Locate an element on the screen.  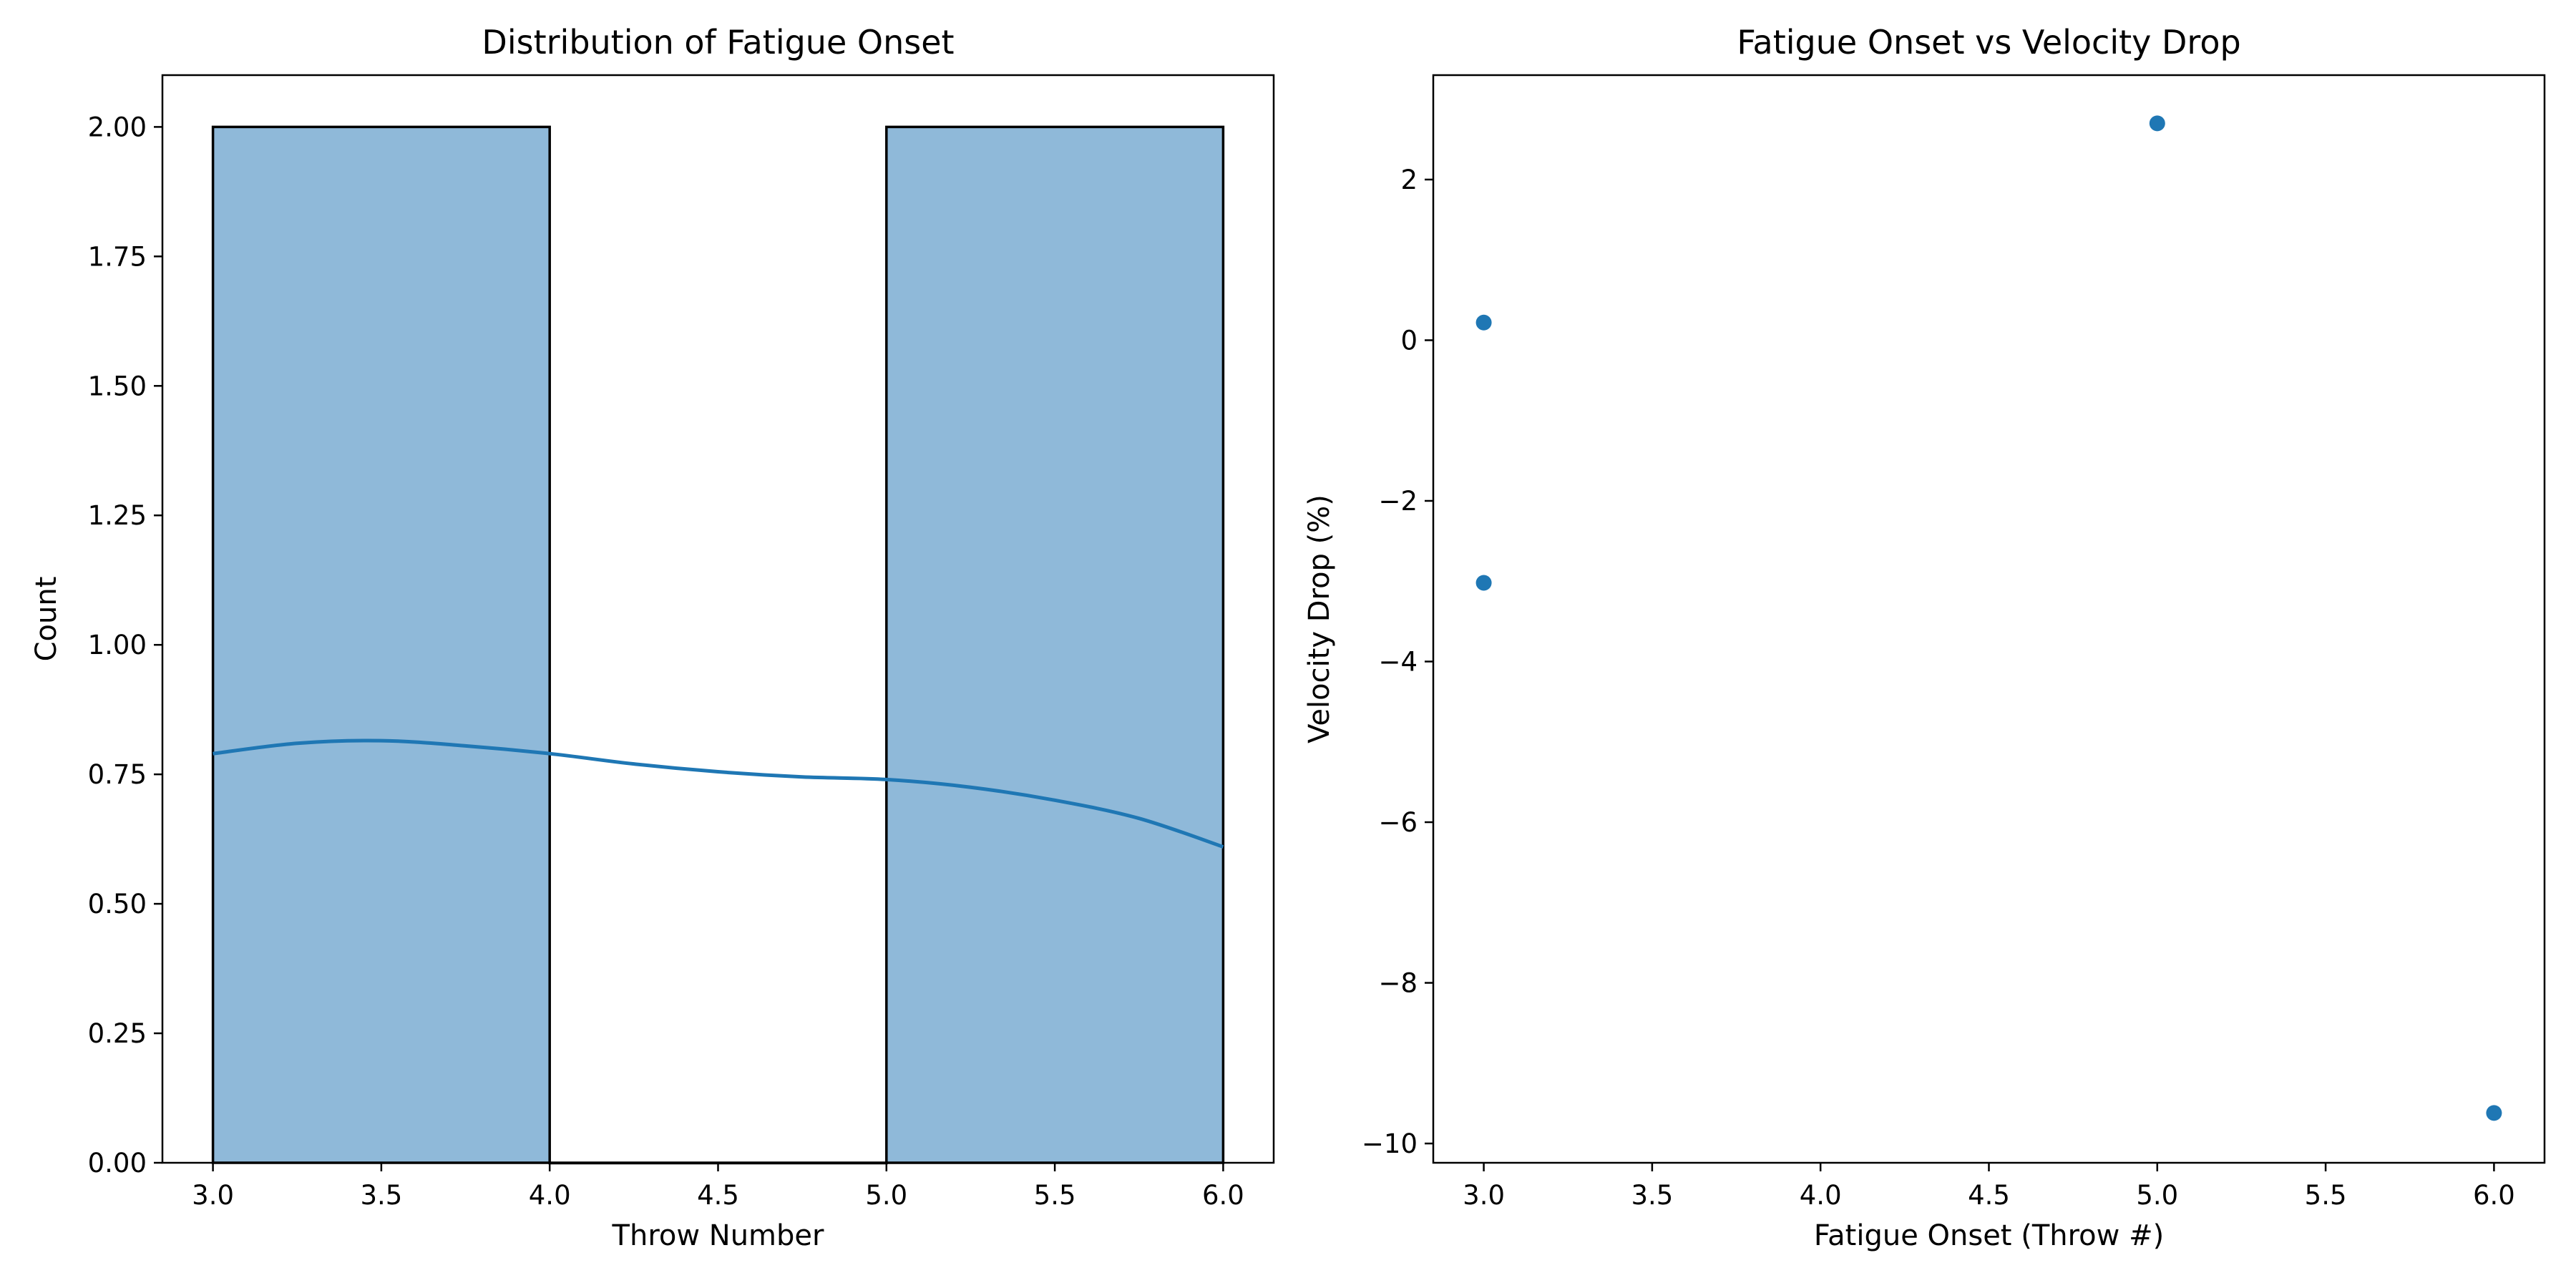
hist-y-axis-label: Count is located at coordinates (46, 619).